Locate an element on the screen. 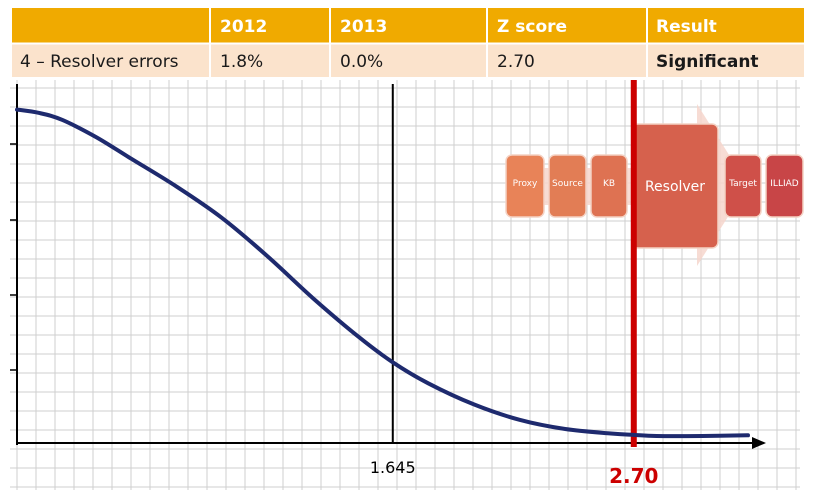 This screenshot has height=496, width=815. table-data-row is located at coordinates (408, 60).